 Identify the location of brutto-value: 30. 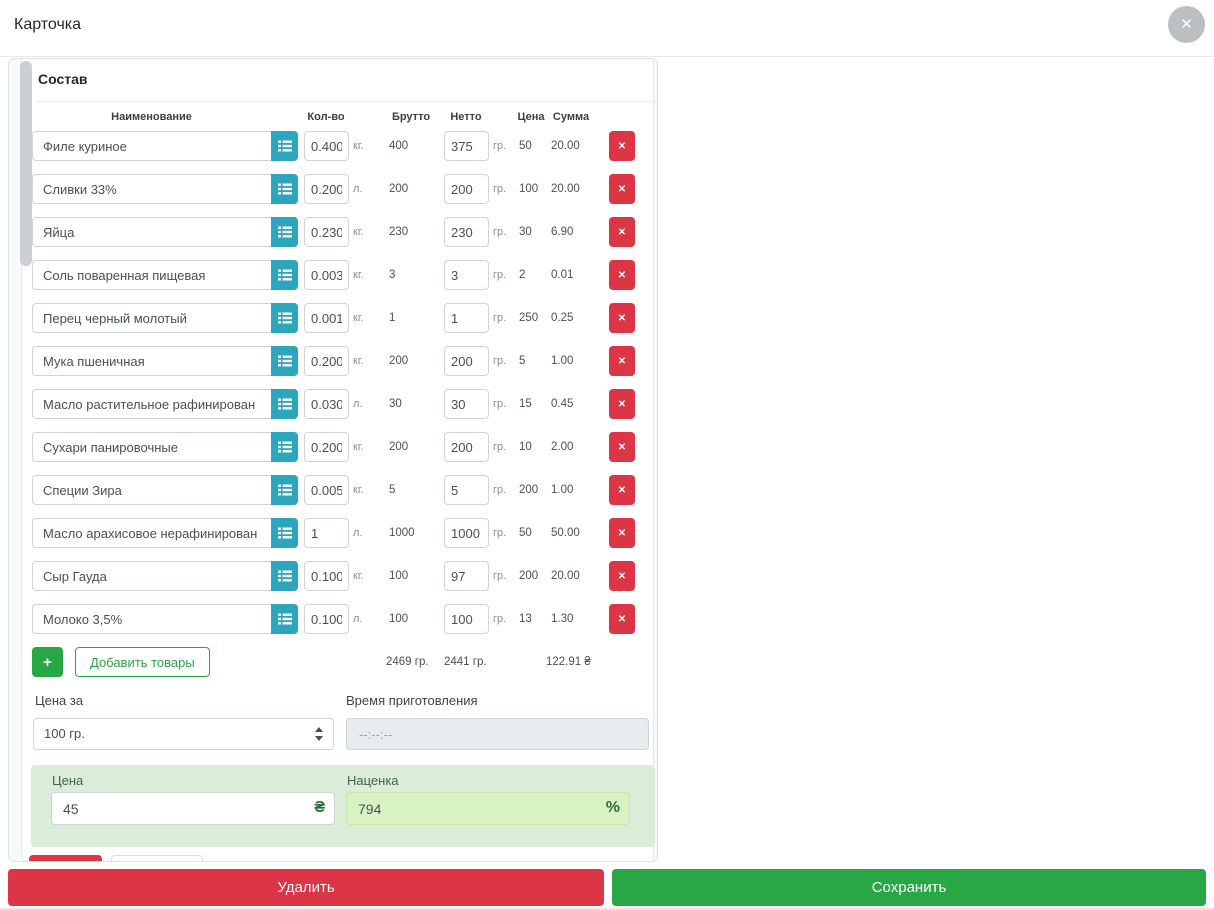
(395, 404).